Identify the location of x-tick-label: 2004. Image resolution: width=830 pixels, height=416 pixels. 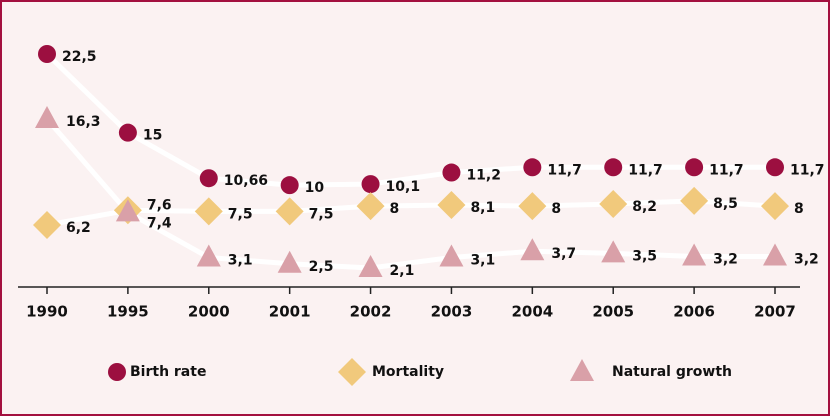
(532, 312).